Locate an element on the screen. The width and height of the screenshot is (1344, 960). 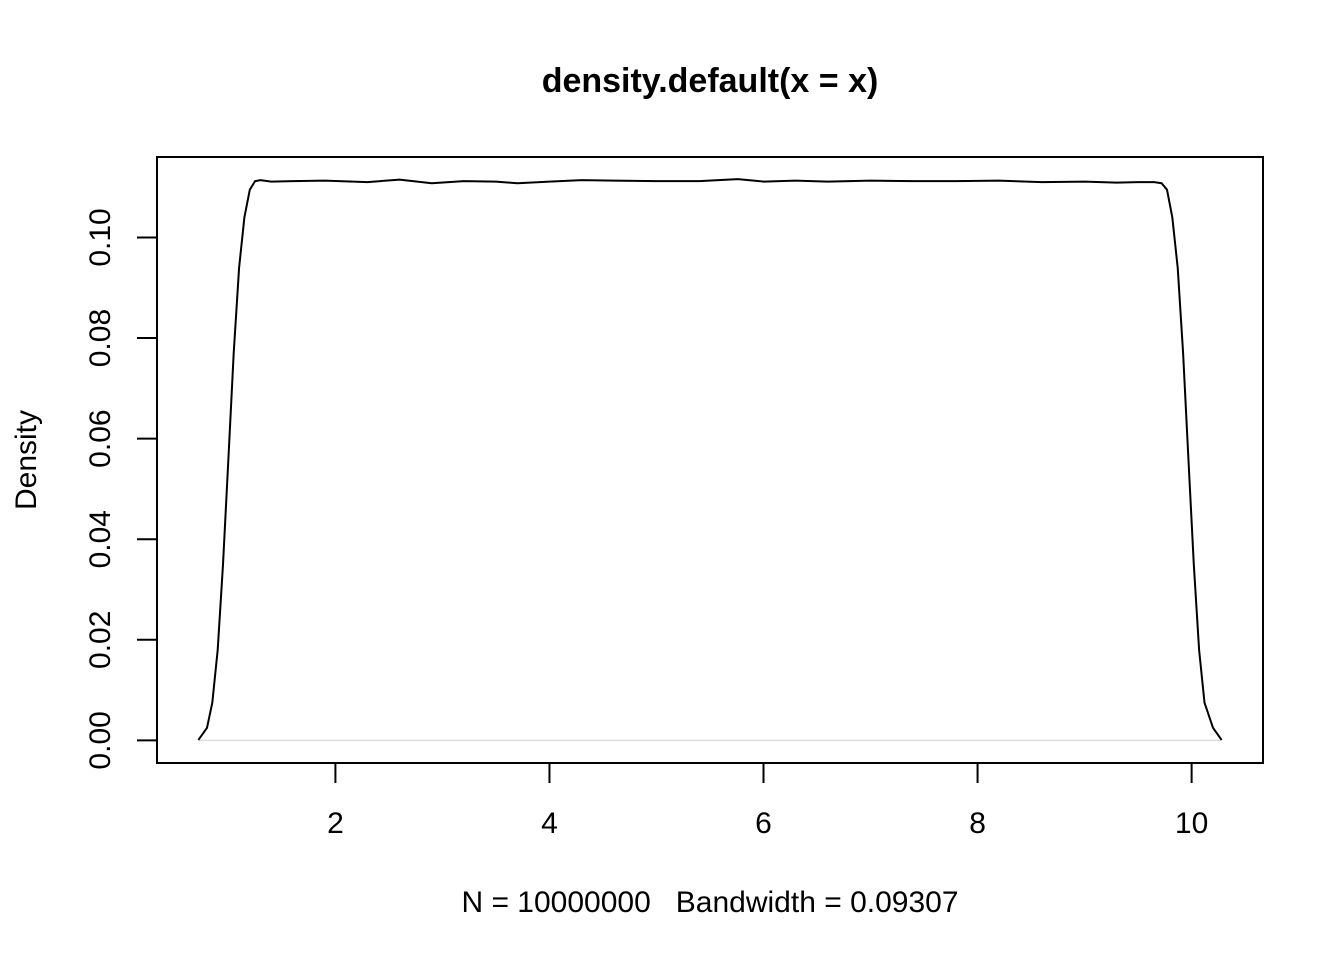
chart-title: density.default(x = x) is located at coordinates (710, 81).